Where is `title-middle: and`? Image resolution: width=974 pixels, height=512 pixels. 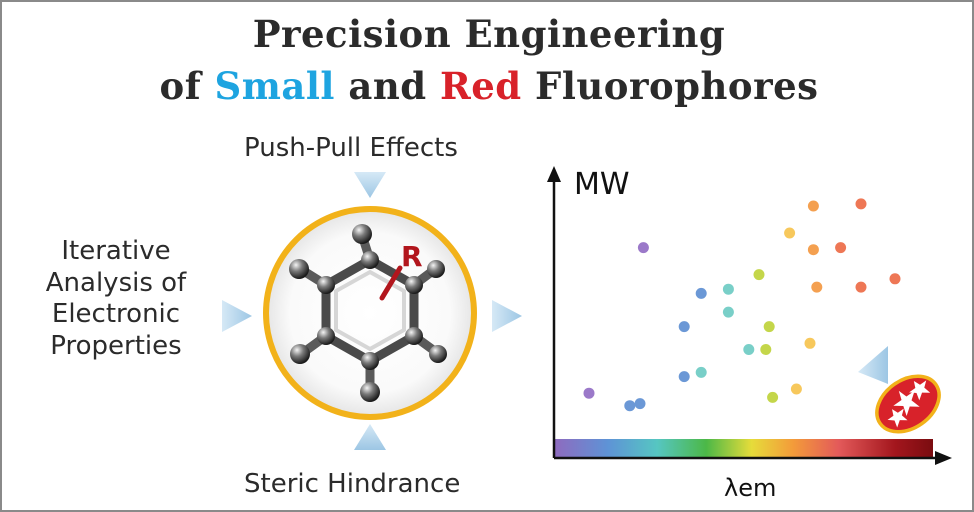 title-middle: and is located at coordinates (387, 86).